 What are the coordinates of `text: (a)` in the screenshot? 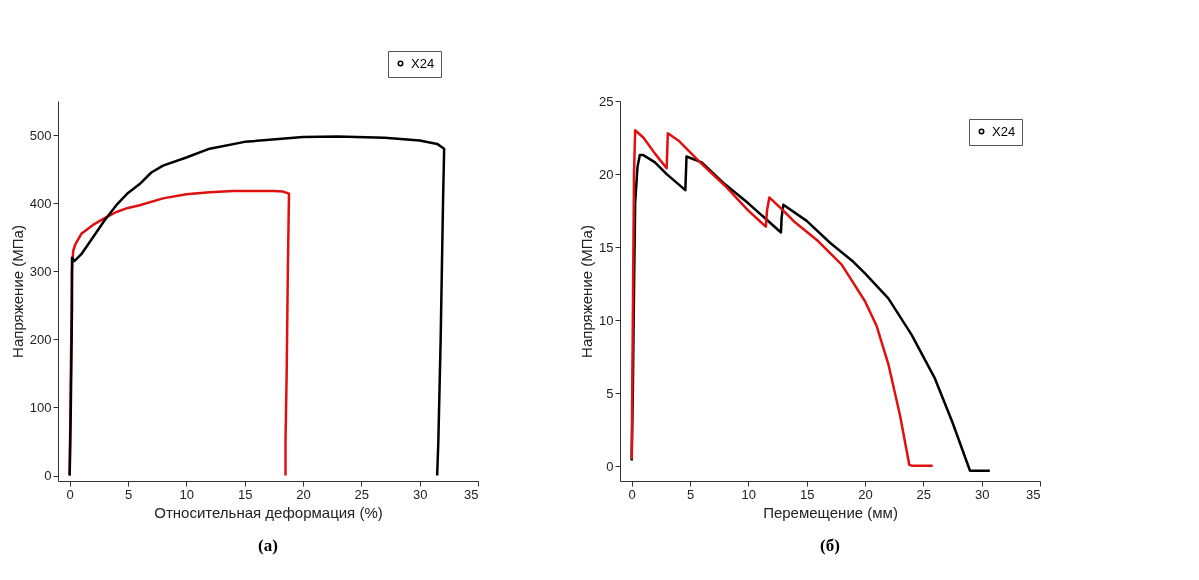 It's located at (268, 545).